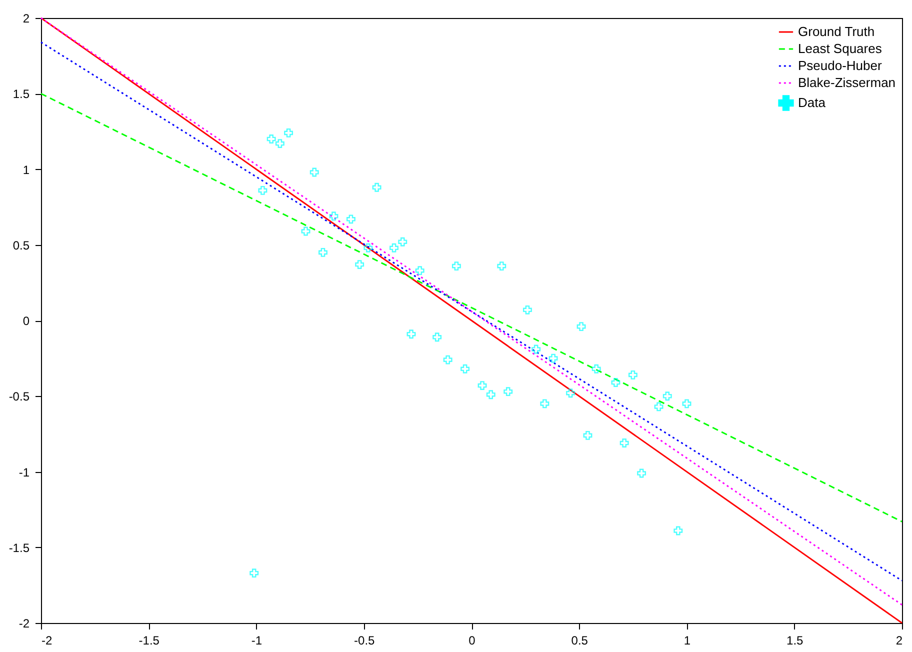 Image resolution: width=912 pixels, height=652 pixels. I want to click on legend-label: Least Squares, so click(840, 48).